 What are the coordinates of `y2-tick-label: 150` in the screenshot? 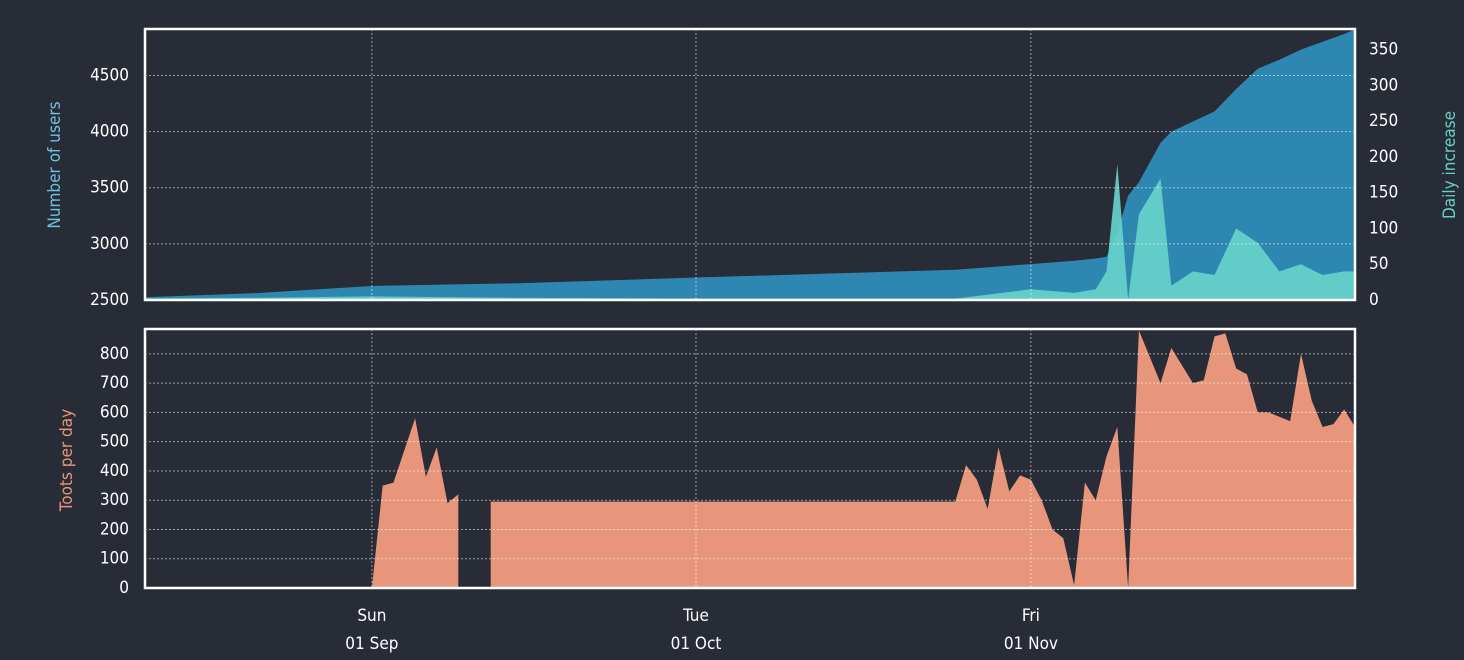 It's located at (1383, 193).